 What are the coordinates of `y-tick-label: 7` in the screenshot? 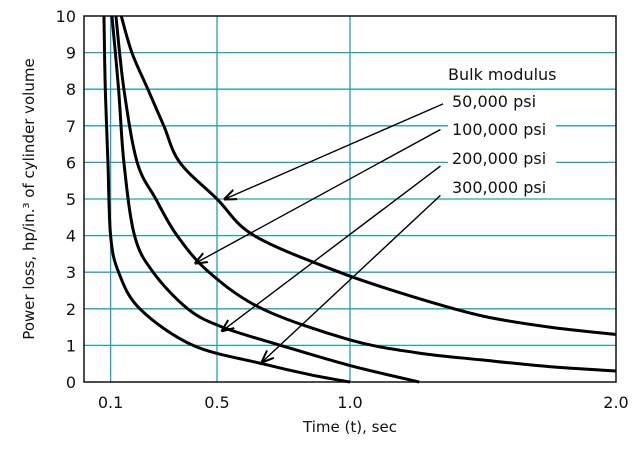 It's located at (71, 126).